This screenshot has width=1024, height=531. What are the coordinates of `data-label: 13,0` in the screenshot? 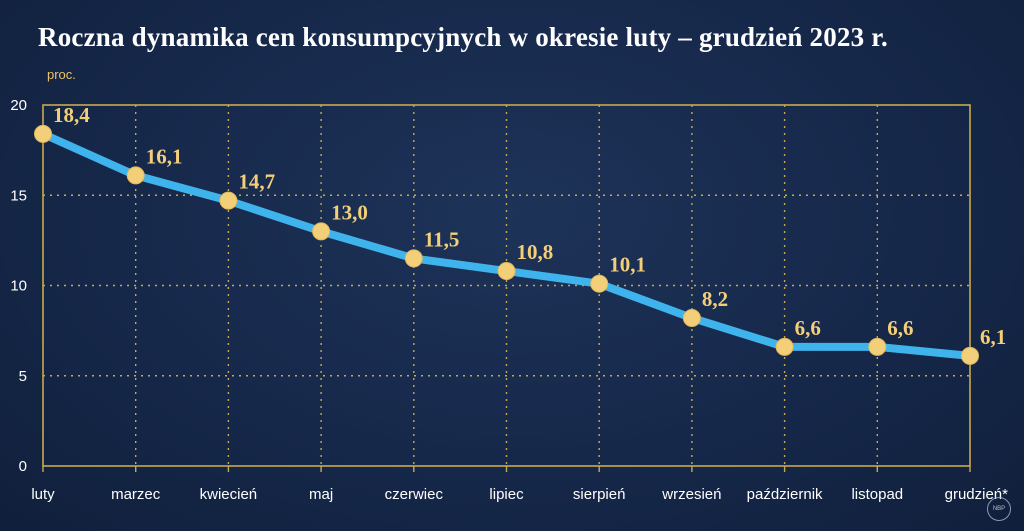 It's located at (349, 212).